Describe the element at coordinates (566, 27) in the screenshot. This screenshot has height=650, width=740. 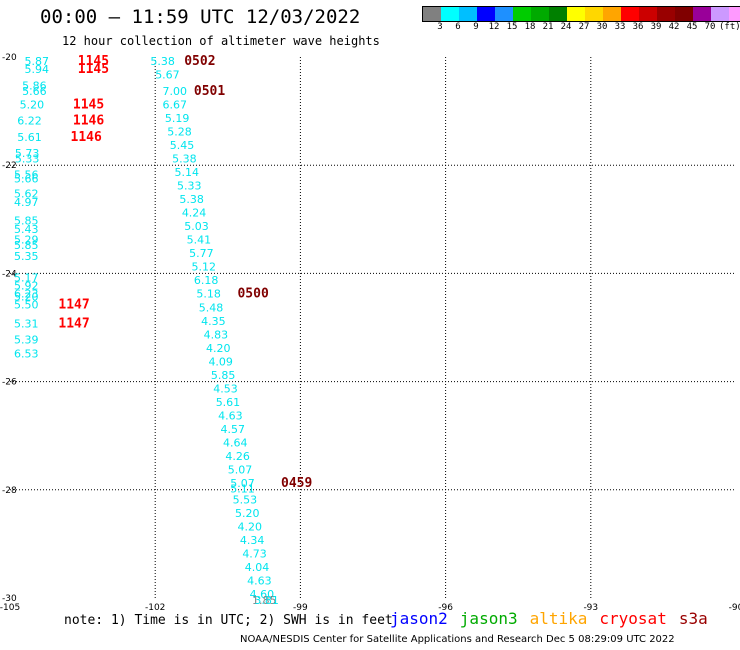
I see `colorbar-label: 24` at that location.